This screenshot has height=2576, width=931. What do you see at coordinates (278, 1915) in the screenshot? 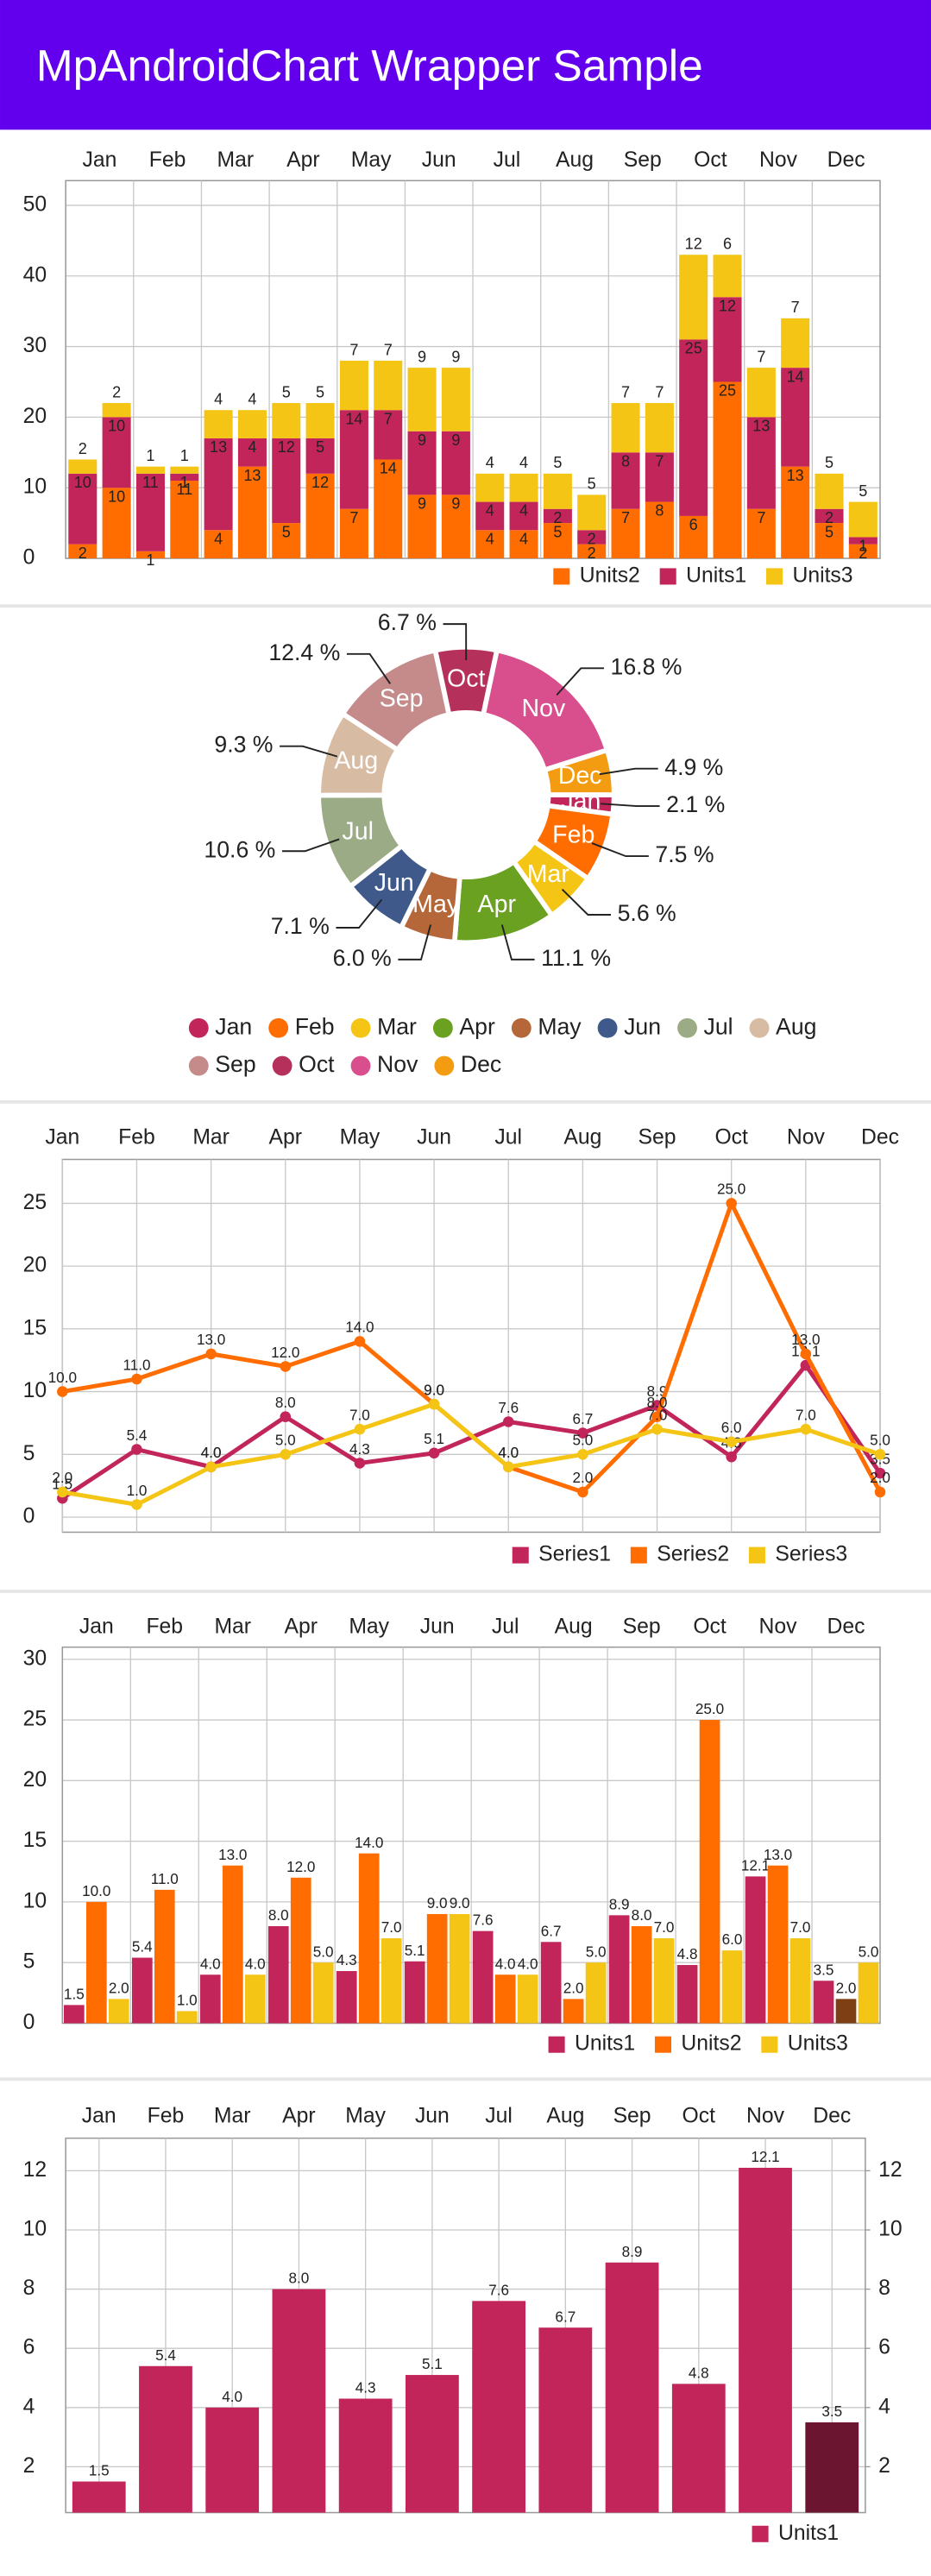
I see `value-label: 8.0` at bounding box center [278, 1915].